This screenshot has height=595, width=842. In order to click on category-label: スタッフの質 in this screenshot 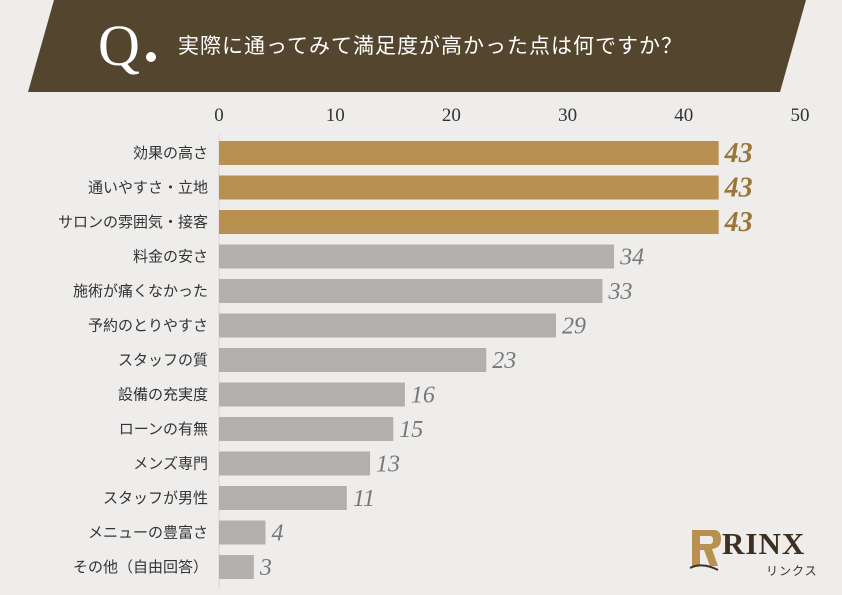, I will do `click(163, 360)`.